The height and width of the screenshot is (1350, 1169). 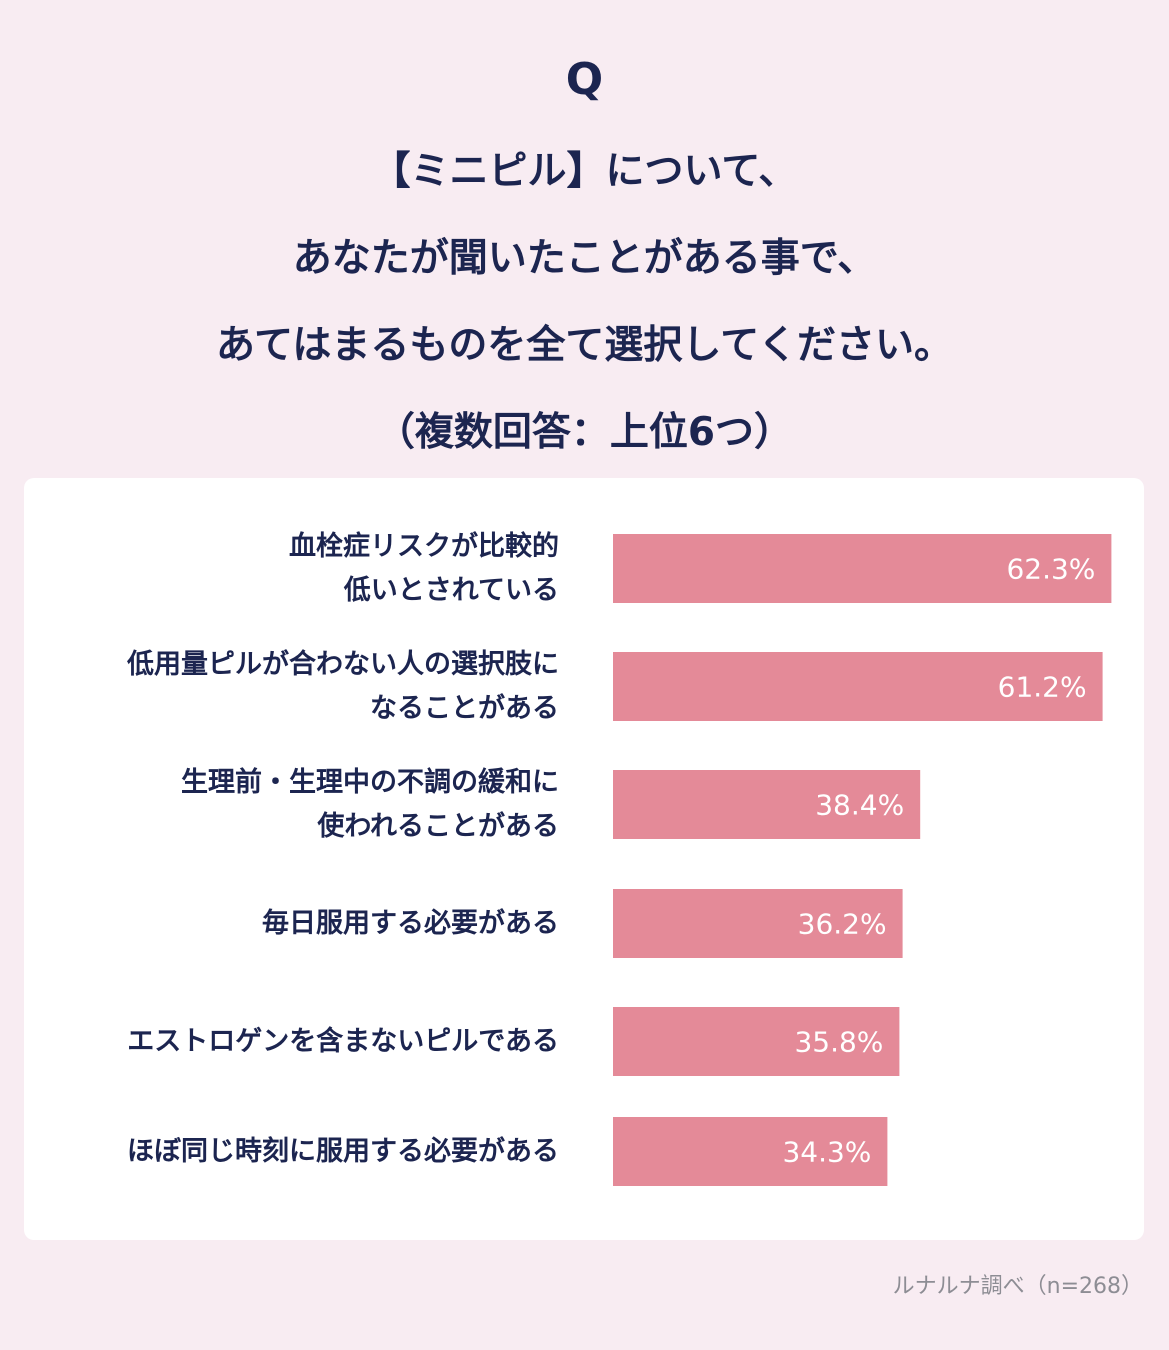 I want to click on category-label-4: 毎日服用する必要がある, so click(x=410, y=924).